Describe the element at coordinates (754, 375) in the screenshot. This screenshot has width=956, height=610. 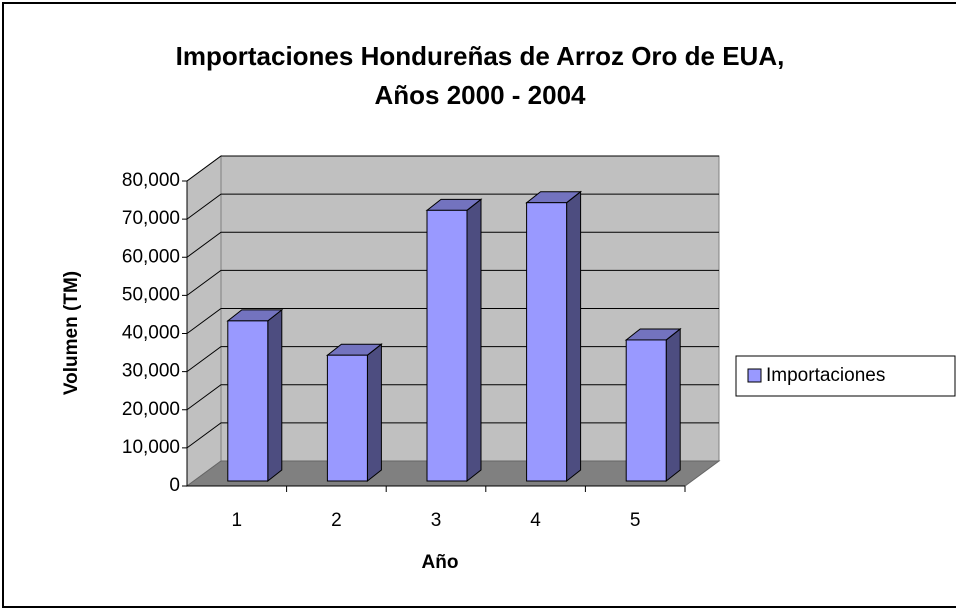
I see `legend-swatch` at that location.